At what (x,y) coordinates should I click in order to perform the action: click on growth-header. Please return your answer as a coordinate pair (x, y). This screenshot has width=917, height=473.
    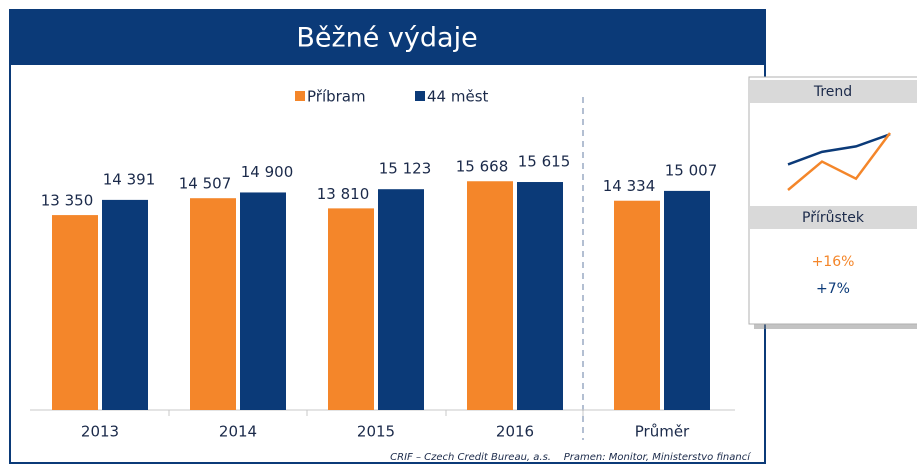
    Looking at the image, I should click on (833, 217).